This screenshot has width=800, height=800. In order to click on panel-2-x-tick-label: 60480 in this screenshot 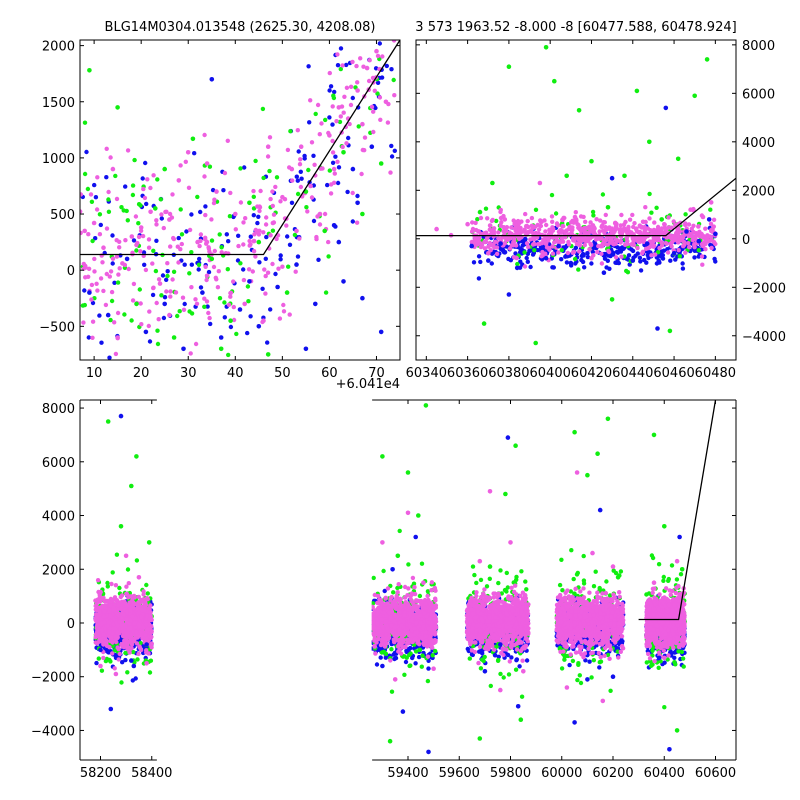, I will do `click(715, 373)`.